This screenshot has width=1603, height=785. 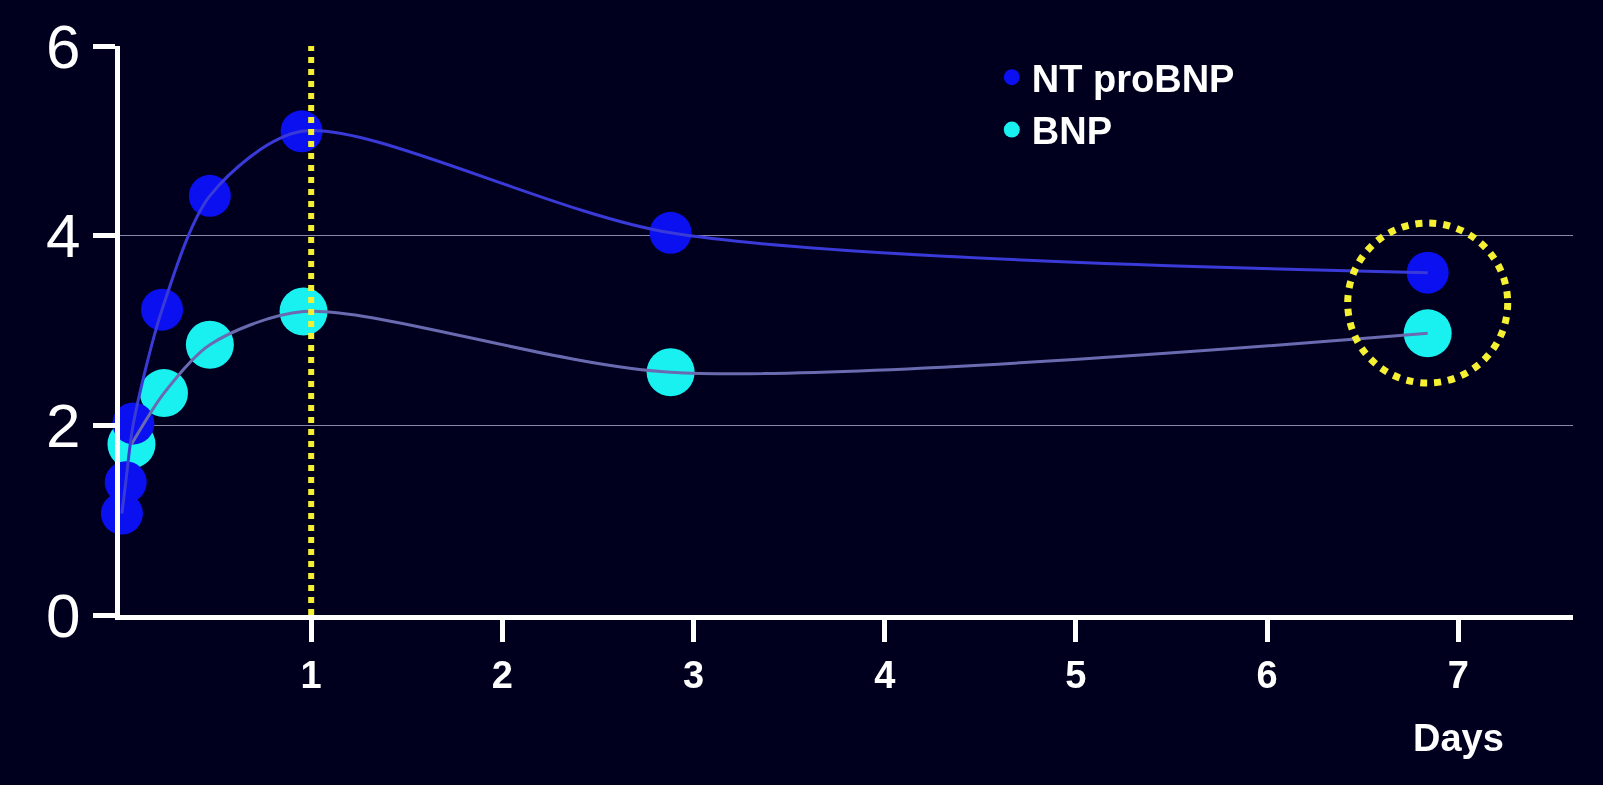 What do you see at coordinates (502, 674) in the screenshot?
I see `x-tick-label: 2` at bounding box center [502, 674].